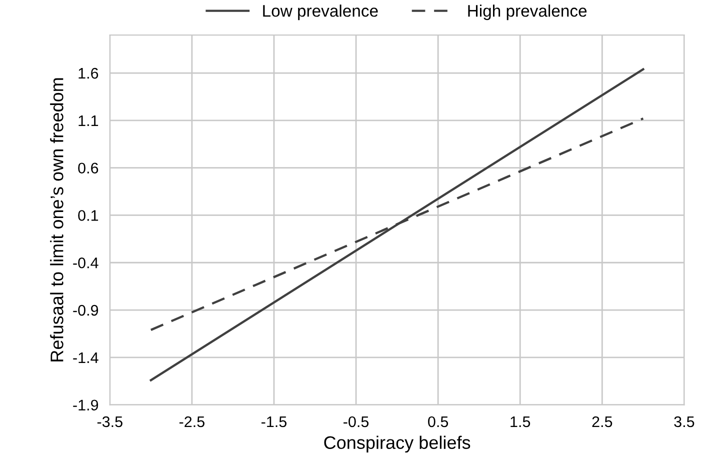 Image resolution: width=709 pixels, height=468 pixels. Describe the element at coordinates (191, 422) in the screenshot. I see `x-tick-label: -2.5` at that location.